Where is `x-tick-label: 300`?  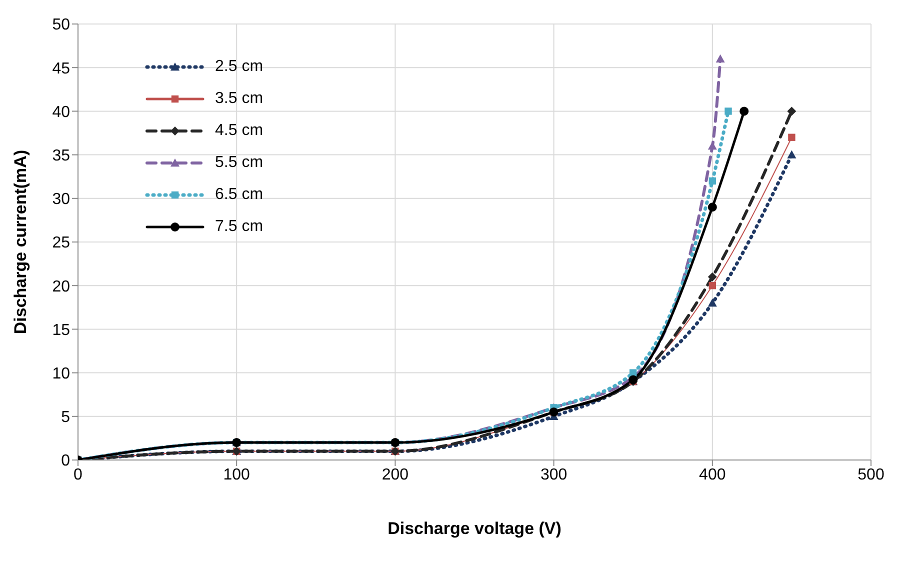 x-tick-label: 300 is located at coordinates (554, 475).